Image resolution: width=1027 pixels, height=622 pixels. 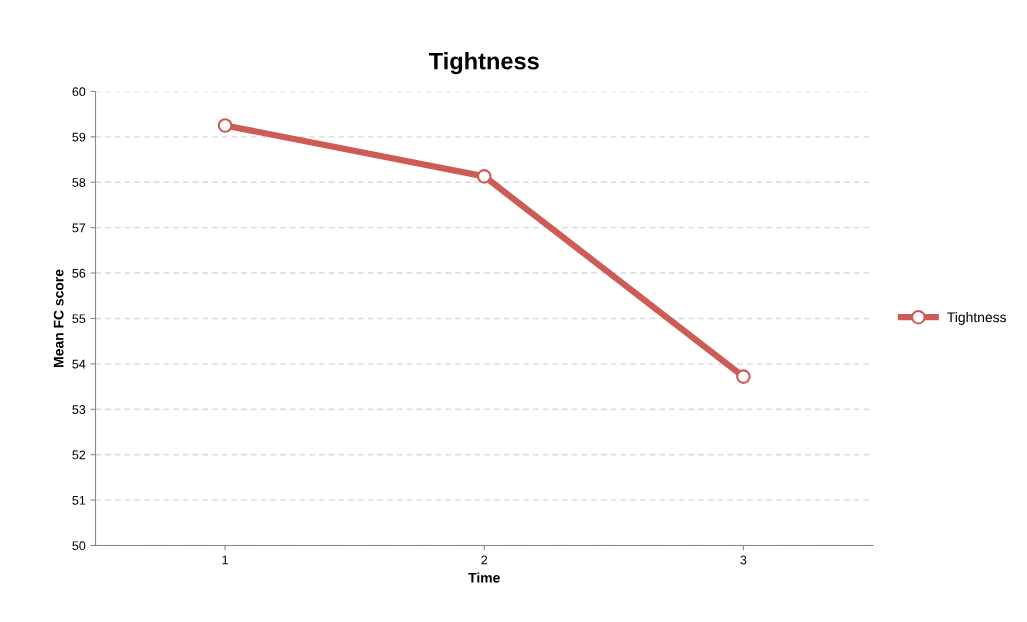 What do you see at coordinates (79, 182) in the screenshot?
I see `y-tick-label: 58` at bounding box center [79, 182].